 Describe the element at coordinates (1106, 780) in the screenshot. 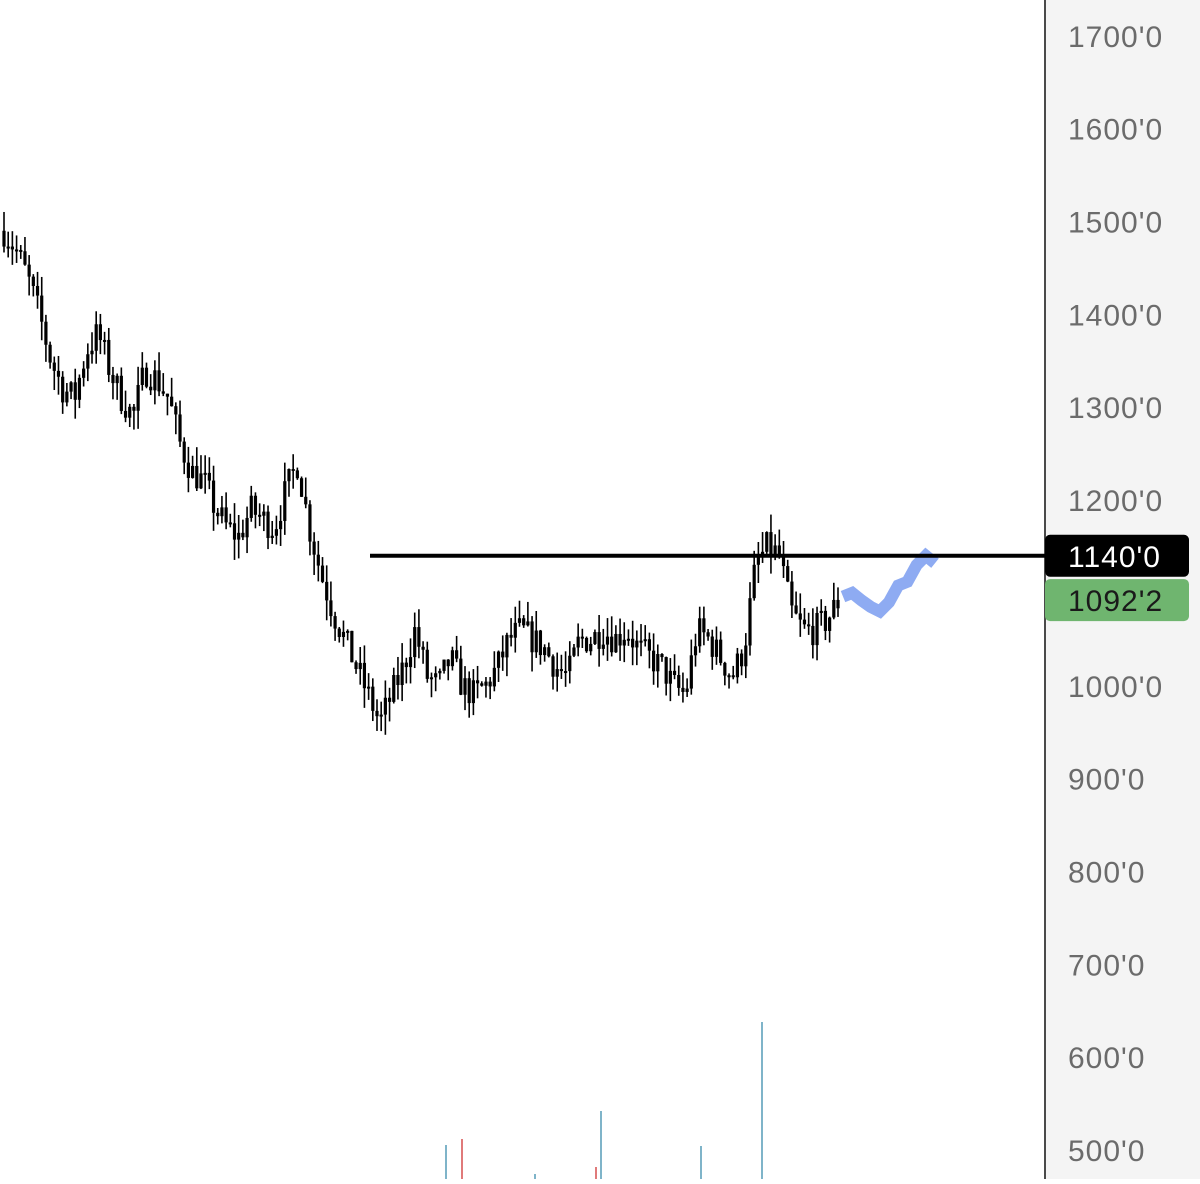

I see `price-tick-label: 900'0` at that location.